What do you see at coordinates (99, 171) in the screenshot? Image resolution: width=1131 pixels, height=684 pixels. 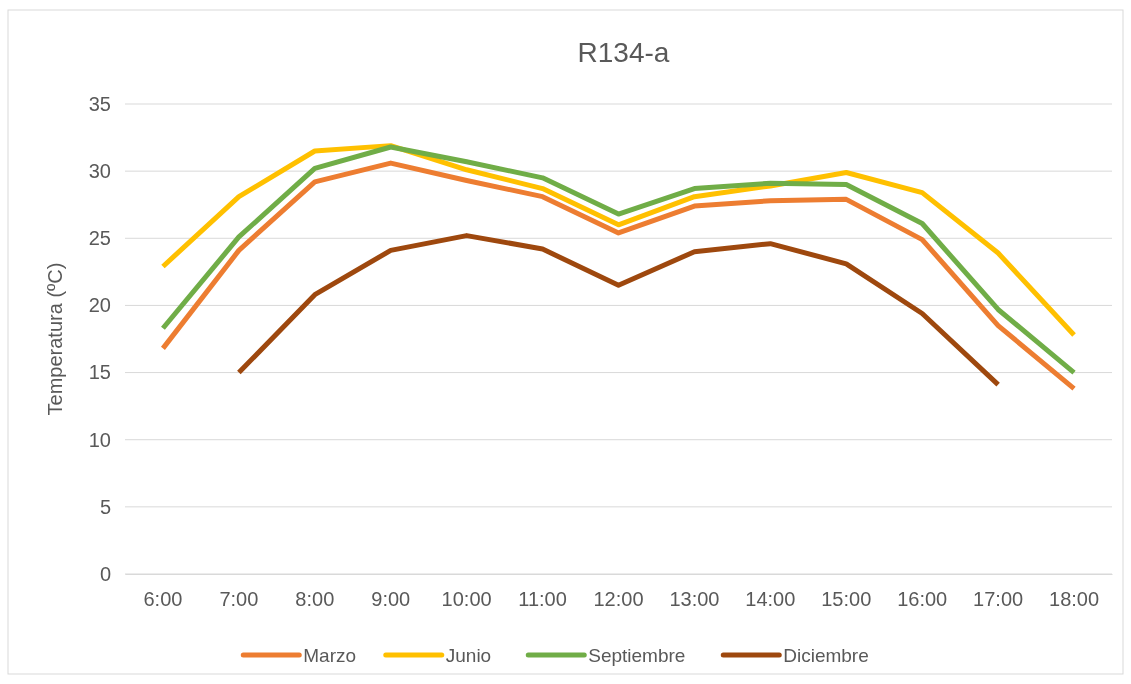 I see `y-tick-label: 30` at bounding box center [99, 171].